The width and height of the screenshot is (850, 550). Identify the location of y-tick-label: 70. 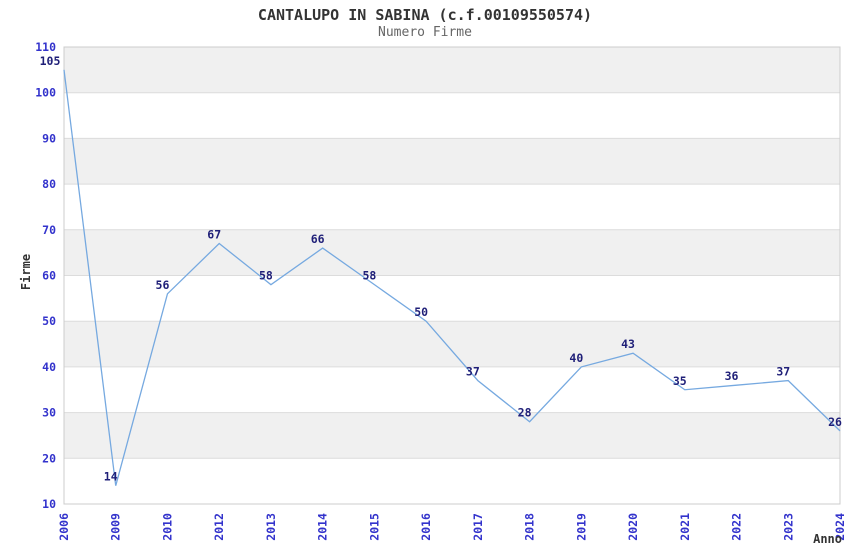
(49, 230).